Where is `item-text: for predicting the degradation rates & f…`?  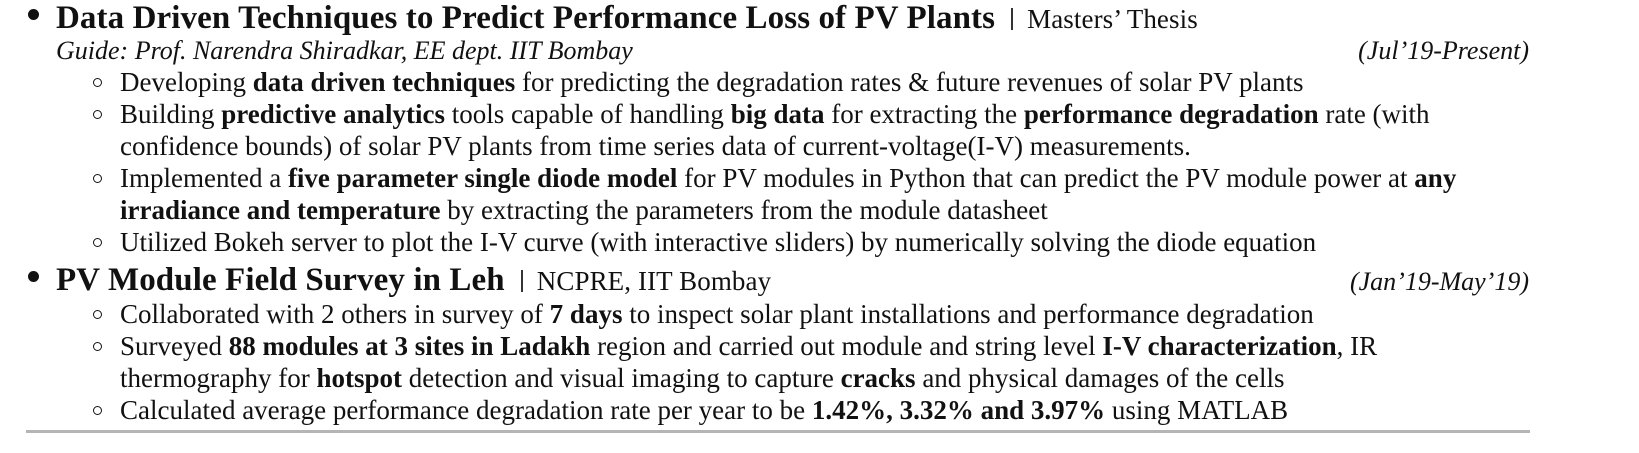
item-text: for predicting the degradation rates & f… is located at coordinates (909, 82).